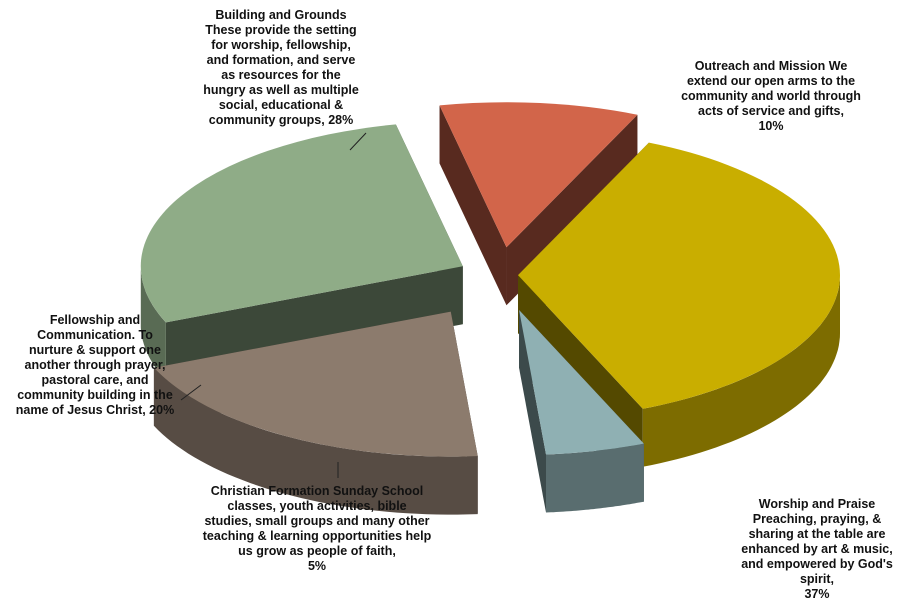 The image size is (912, 606). I want to click on slice-value-label: 10%, so click(771, 126).